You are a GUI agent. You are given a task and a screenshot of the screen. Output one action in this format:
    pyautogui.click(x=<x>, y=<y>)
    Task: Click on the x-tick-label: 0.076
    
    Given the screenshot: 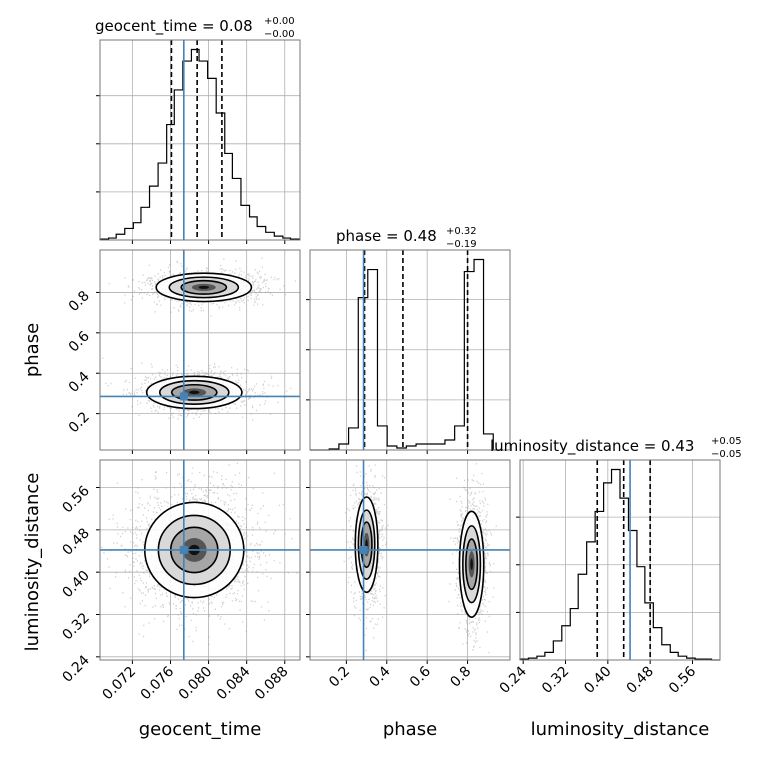 What is the action you would take?
    pyautogui.click(x=158, y=683)
    